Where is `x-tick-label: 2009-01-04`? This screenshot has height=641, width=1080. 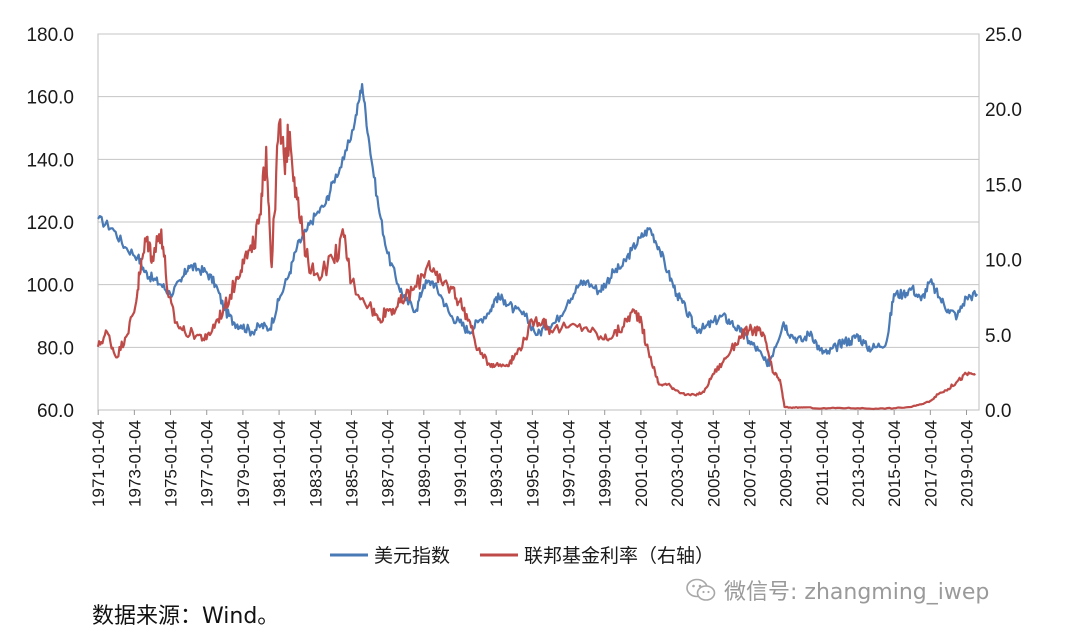 x-tick-label: 2009-01-04 is located at coordinates (786, 463).